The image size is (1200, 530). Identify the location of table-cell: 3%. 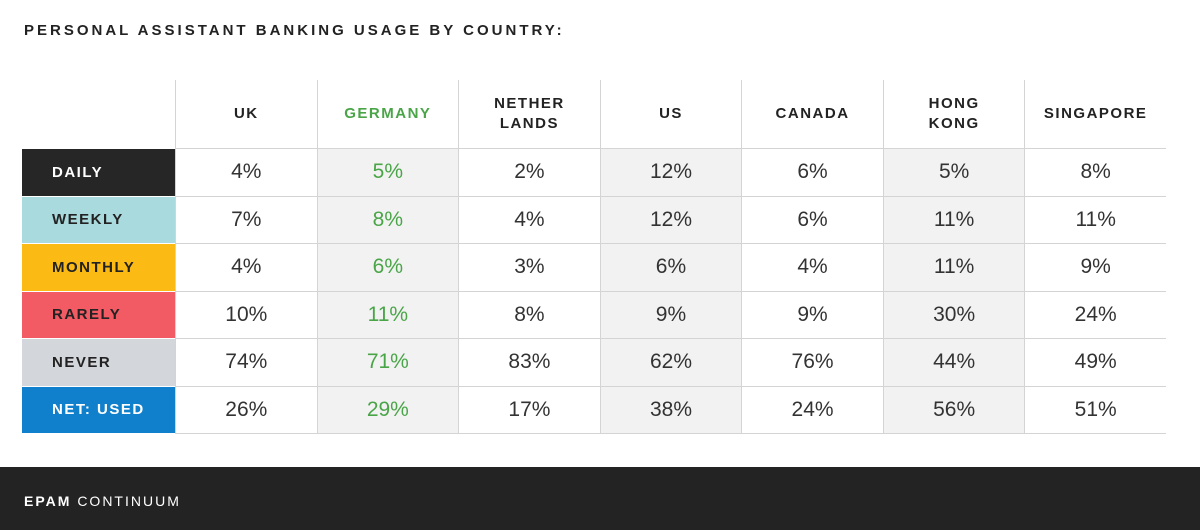
(529, 268).